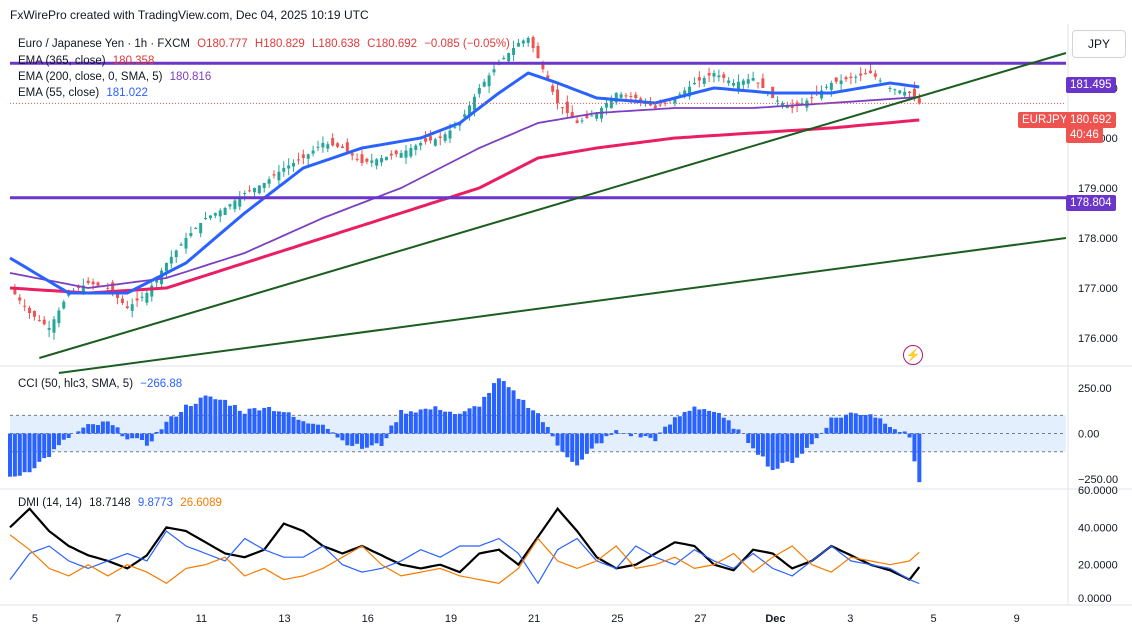 This screenshot has height=633, width=1132. I want to click on currency-button: JPY, so click(1099, 44).